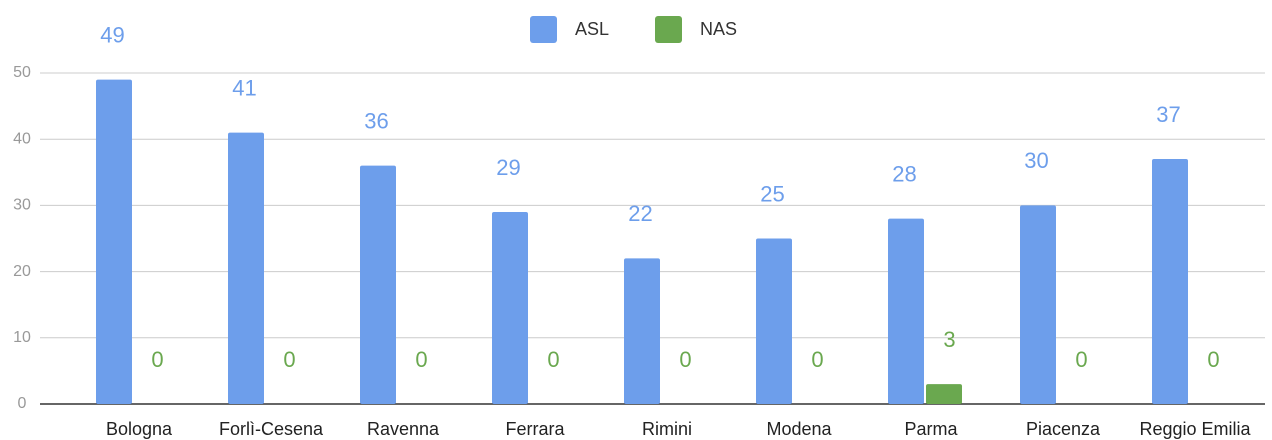 The image size is (1272, 440). What do you see at coordinates (904, 173) in the screenshot?
I see `data-label: 28` at bounding box center [904, 173].